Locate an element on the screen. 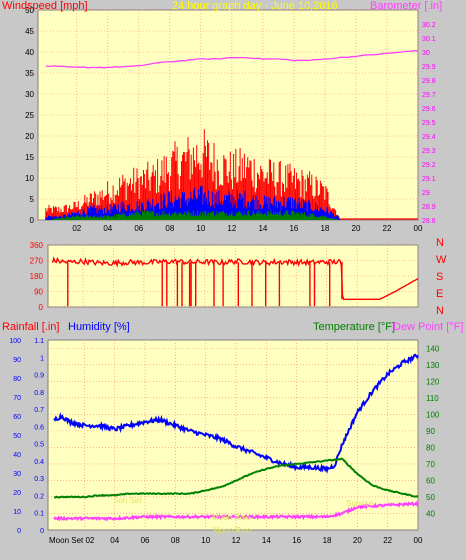 The height and width of the screenshot is (560, 466). wind-x-tick-label: 16 is located at coordinates (293, 228).